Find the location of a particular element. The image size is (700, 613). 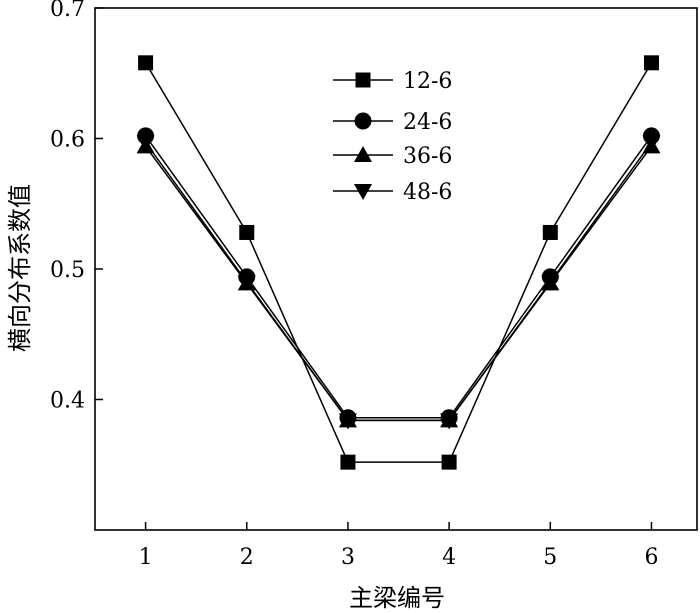

x-tick-label: 1 is located at coordinates (146, 557).